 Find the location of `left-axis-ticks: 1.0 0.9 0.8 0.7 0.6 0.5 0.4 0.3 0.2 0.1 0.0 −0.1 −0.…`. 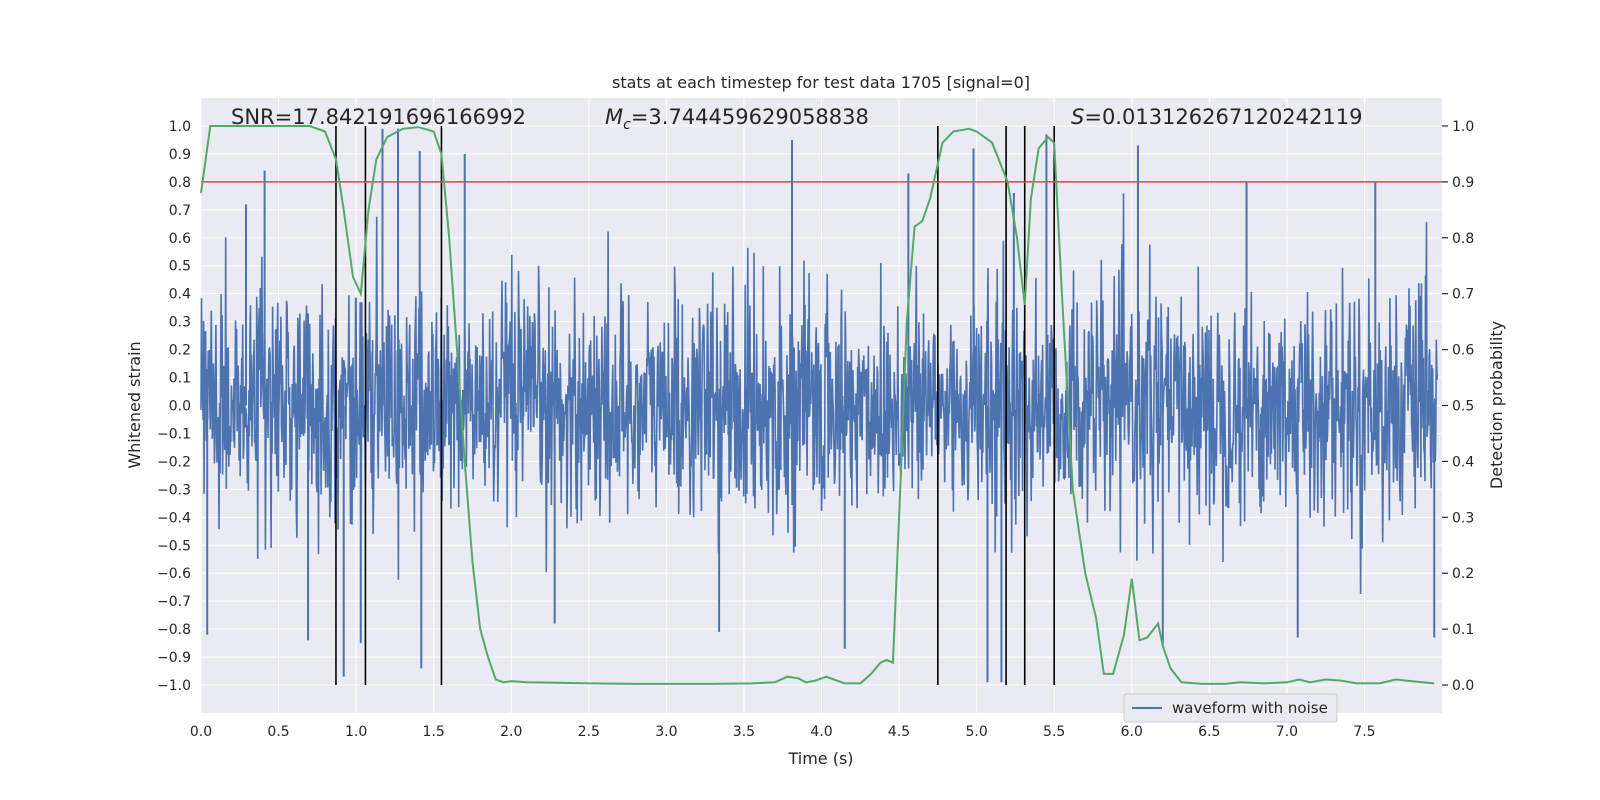

left-axis-ticks: 1.0 0.9 0.8 0.7 0.6 0.5 0.4 0.3 0.2 0.1 0.0 −0.1 −0.… is located at coordinates (174, 406).